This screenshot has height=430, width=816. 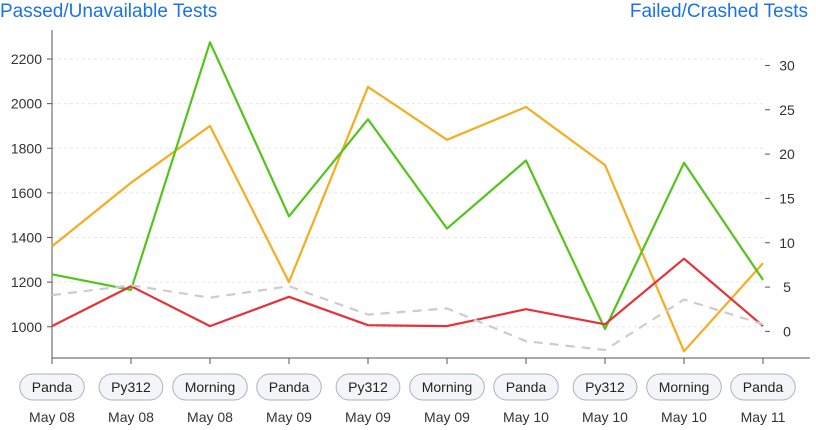 What do you see at coordinates (26, 238) in the screenshot?
I see `left-tick-label: 1400` at bounding box center [26, 238].